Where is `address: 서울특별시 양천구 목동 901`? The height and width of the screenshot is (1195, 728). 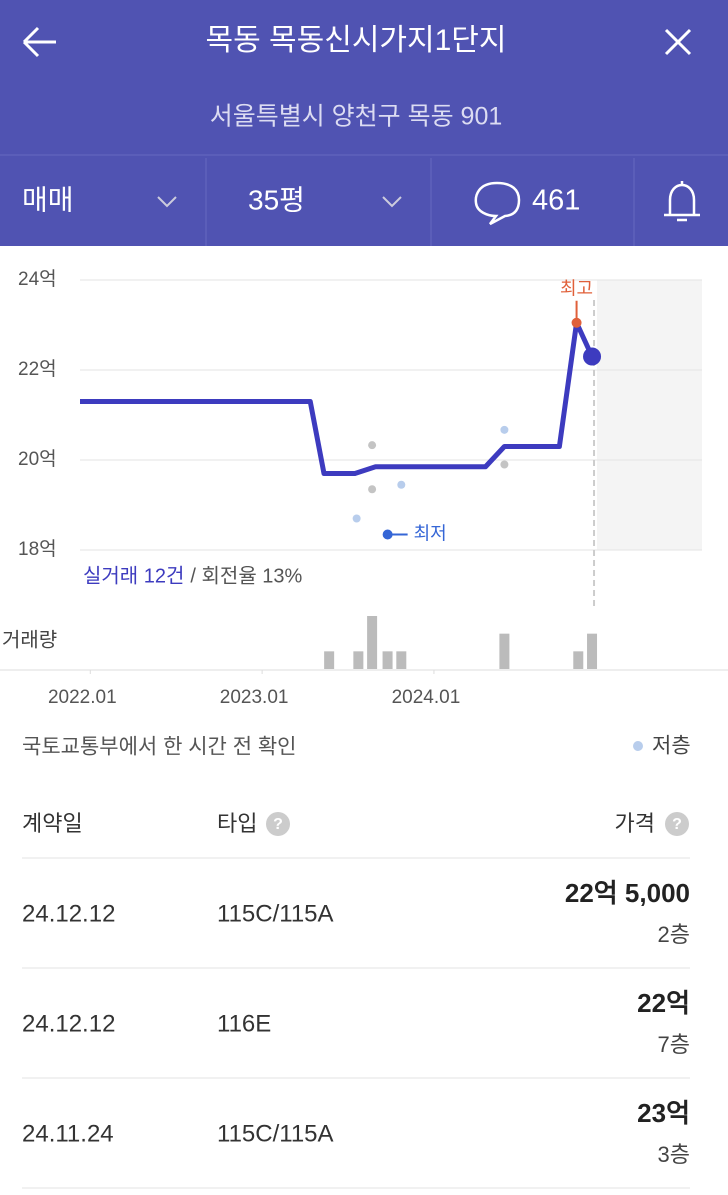
address: 서울특별시 양천구 목동 901 is located at coordinates (356, 117).